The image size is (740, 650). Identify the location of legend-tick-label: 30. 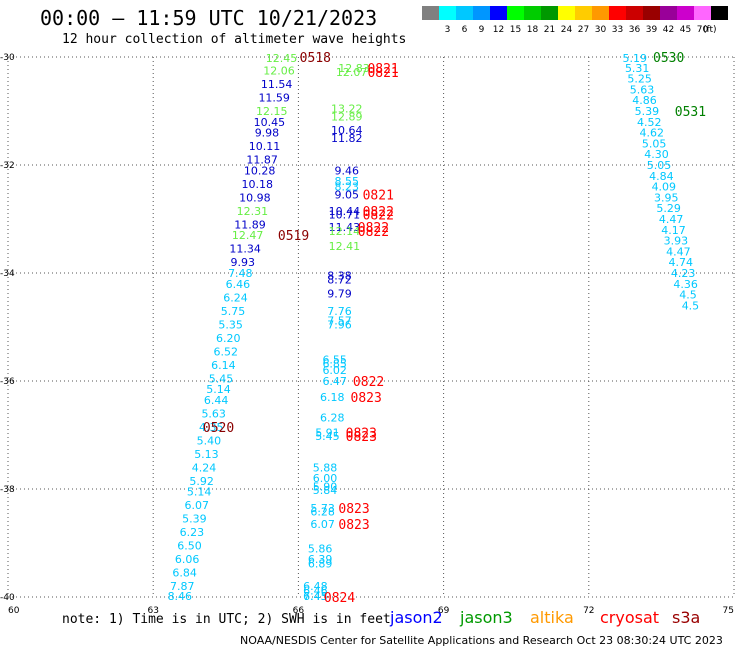
(600, 30).